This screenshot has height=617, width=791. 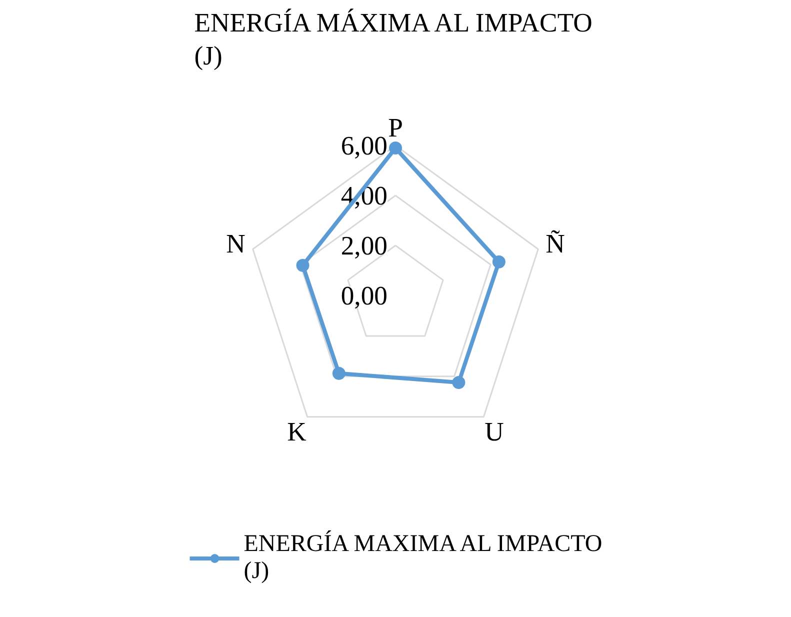 What do you see at coordinates (494, 431) in the screenshot?
I see `spoke-label: U` at bounding box center [494, 431].